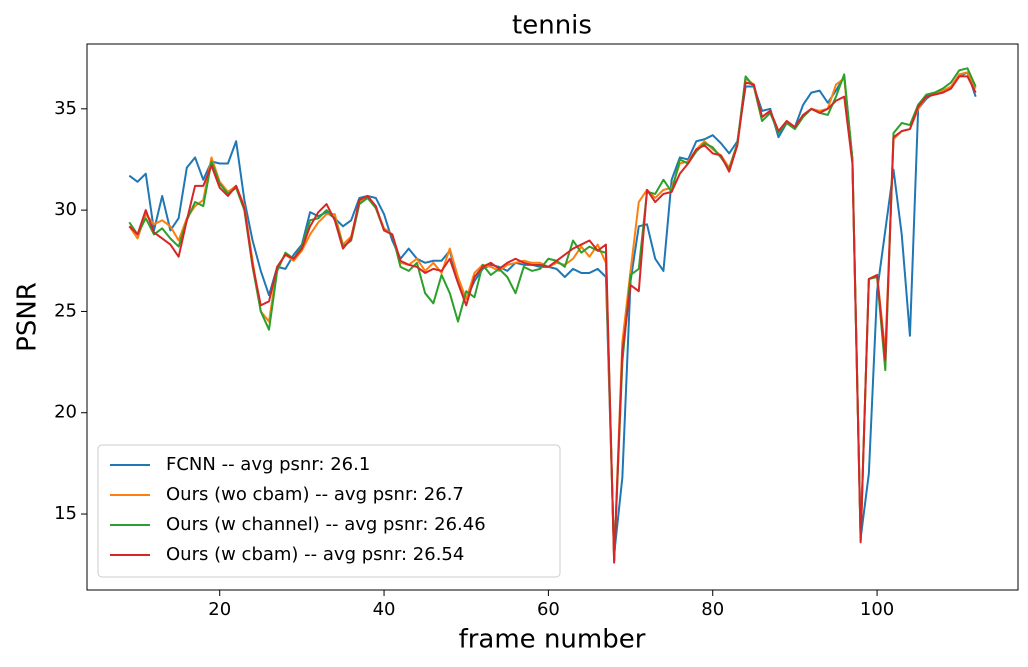 This screenshot has height=667, width=1028. I want to click on x-tick-label: 80, so click(712, 609).